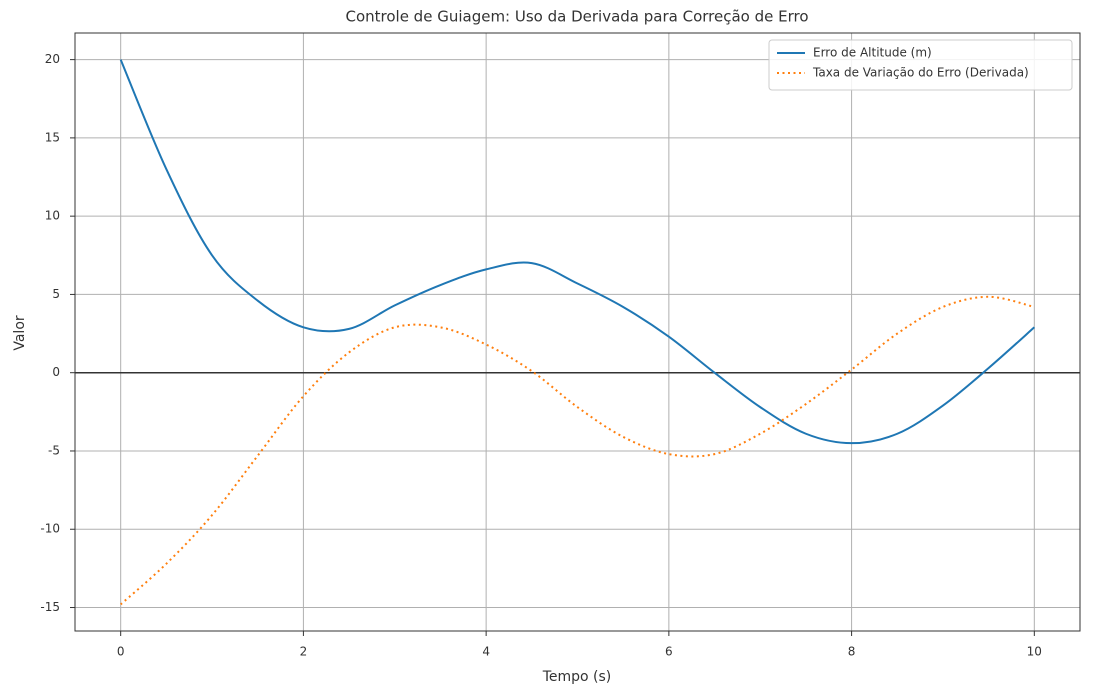  What do you see at coordinates (852, 652) in the screenshot?
I see `x-tick-label: 8` at bounding box center [852, 652].